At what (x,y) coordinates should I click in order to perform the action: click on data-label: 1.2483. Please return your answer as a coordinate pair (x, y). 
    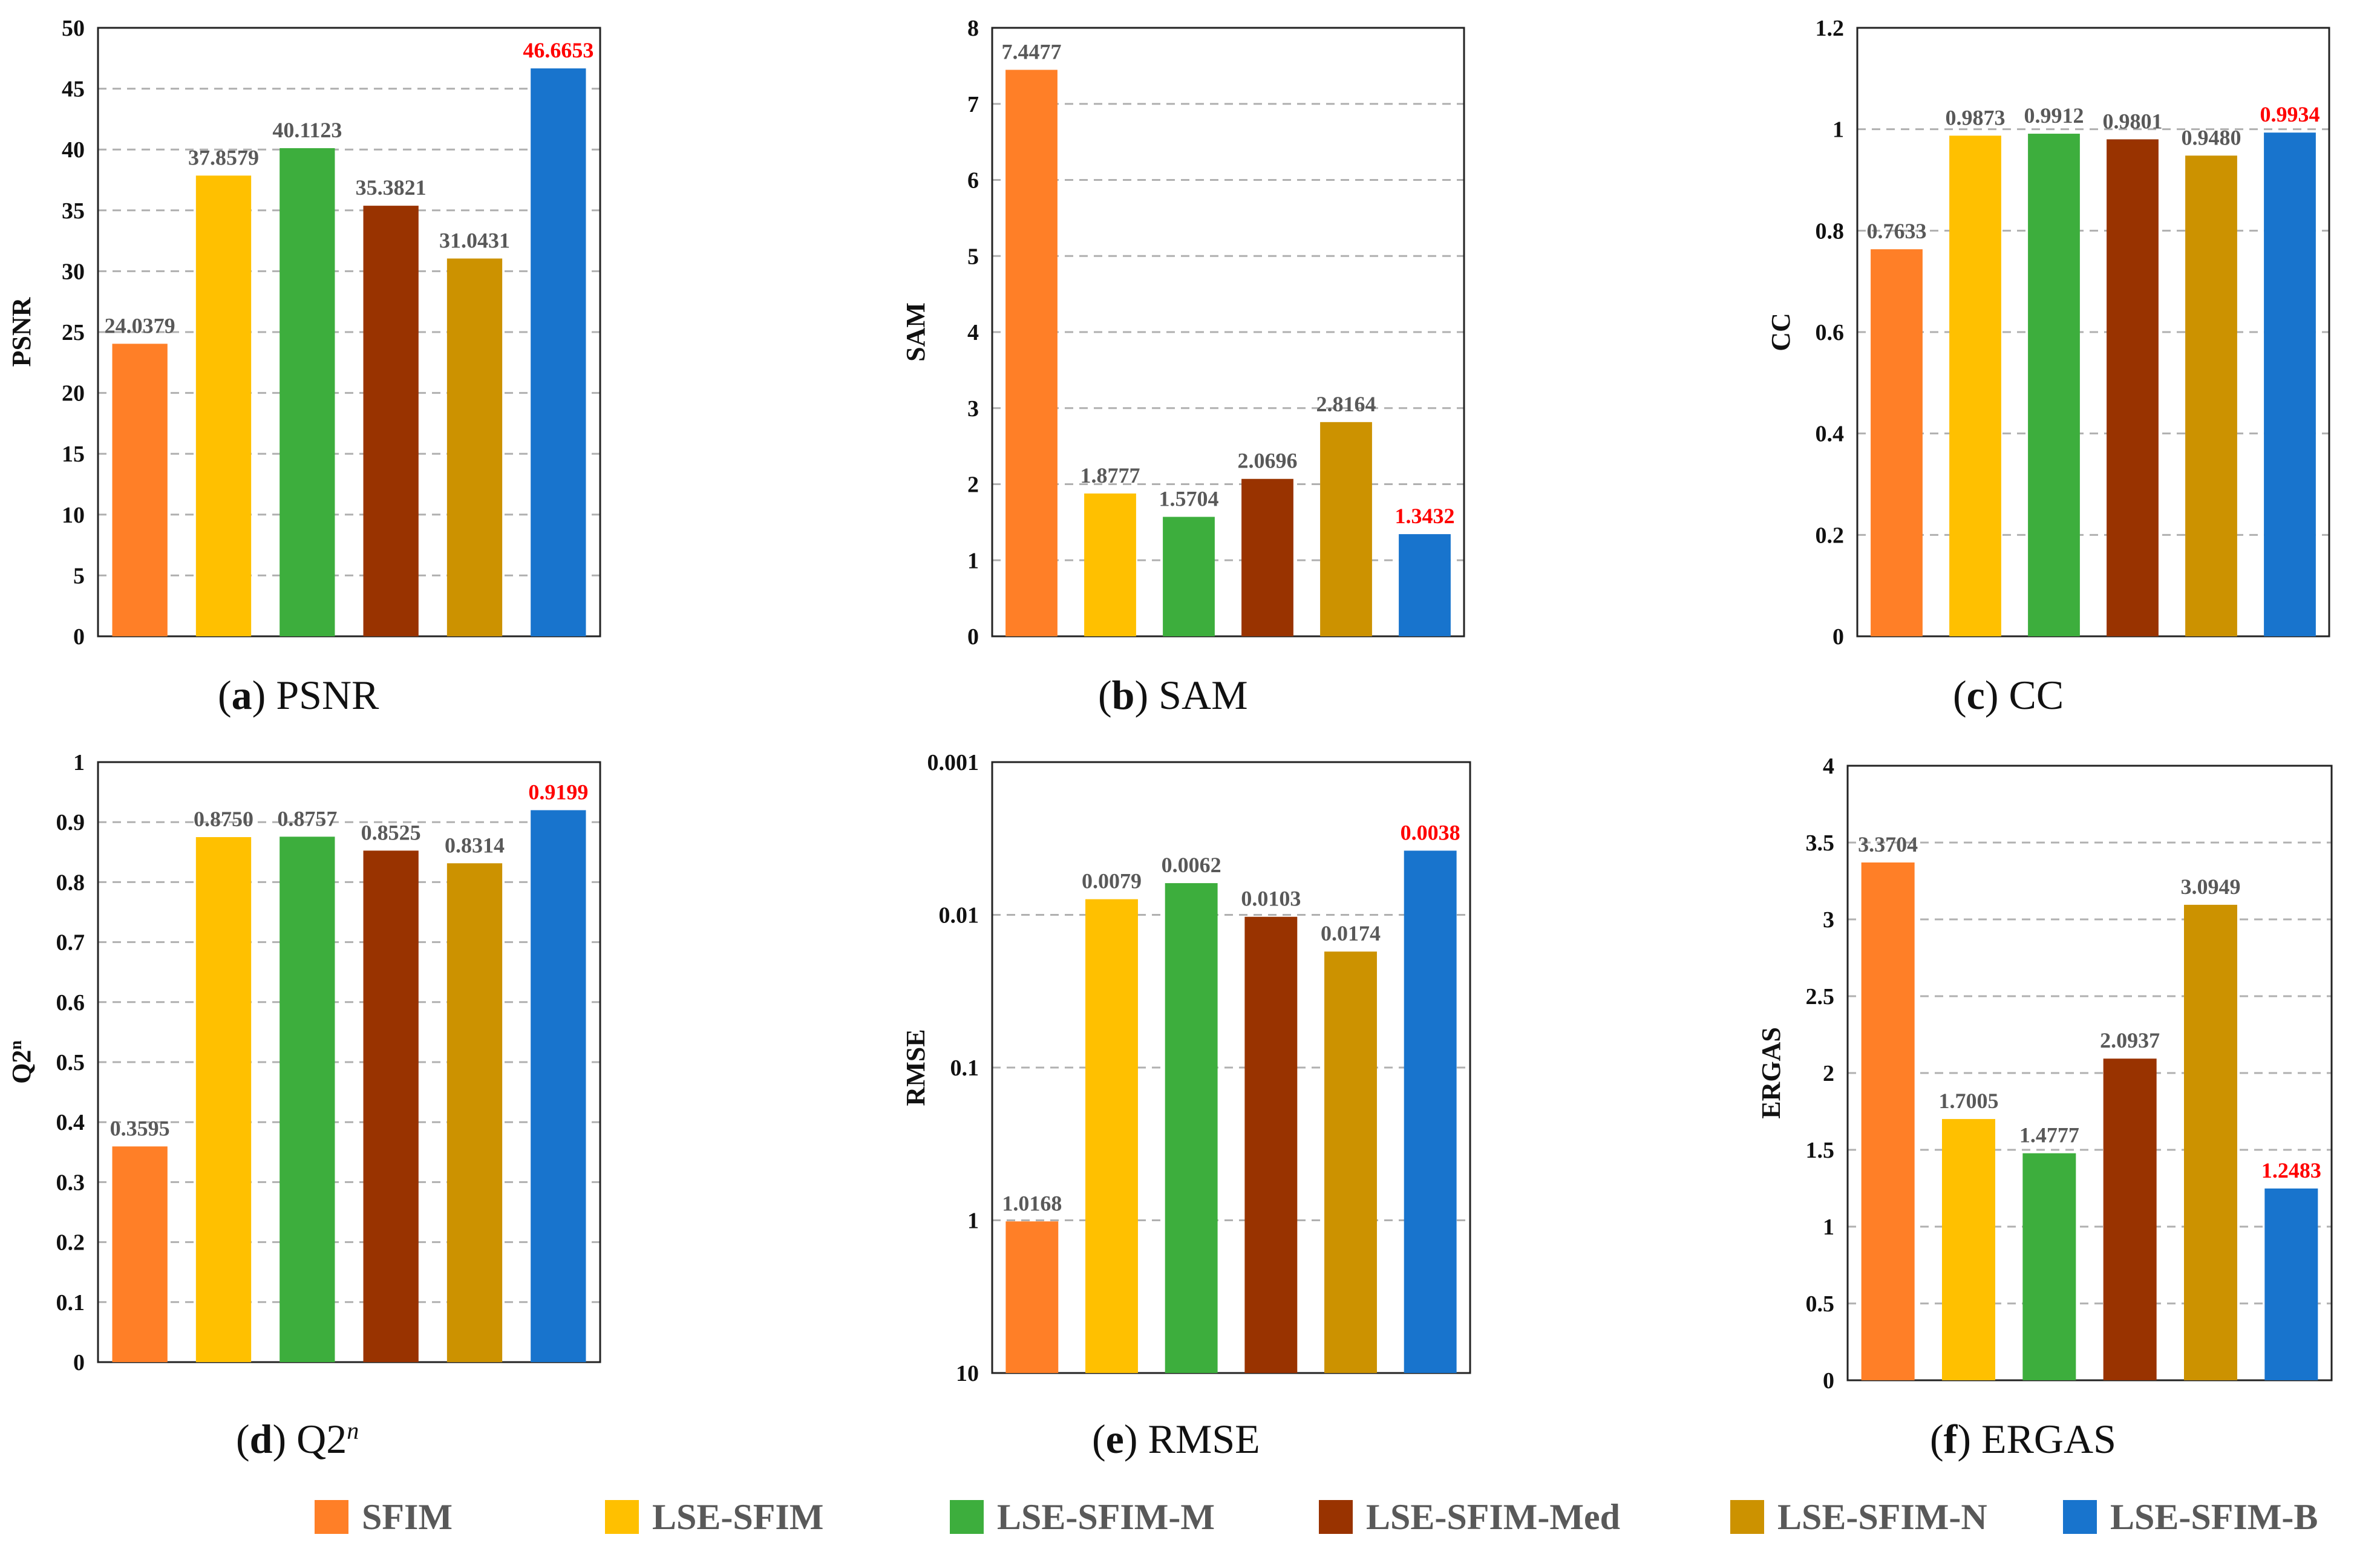
    Looking at the image, I should click on (2291, 1170).